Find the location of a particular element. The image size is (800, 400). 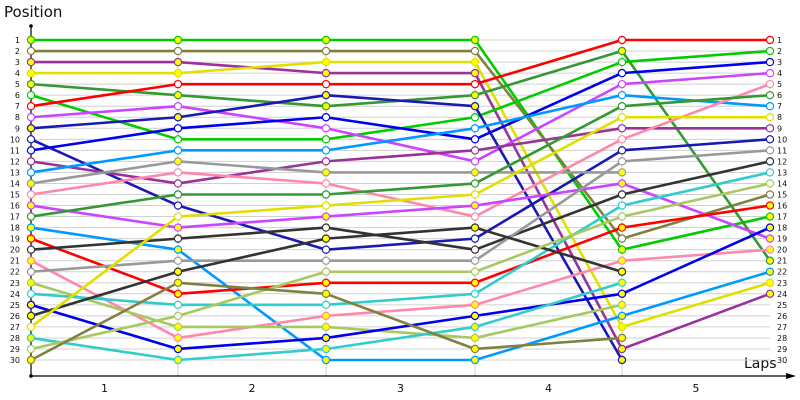

y-tick-right: 14 is located at coordinates (782, 183).